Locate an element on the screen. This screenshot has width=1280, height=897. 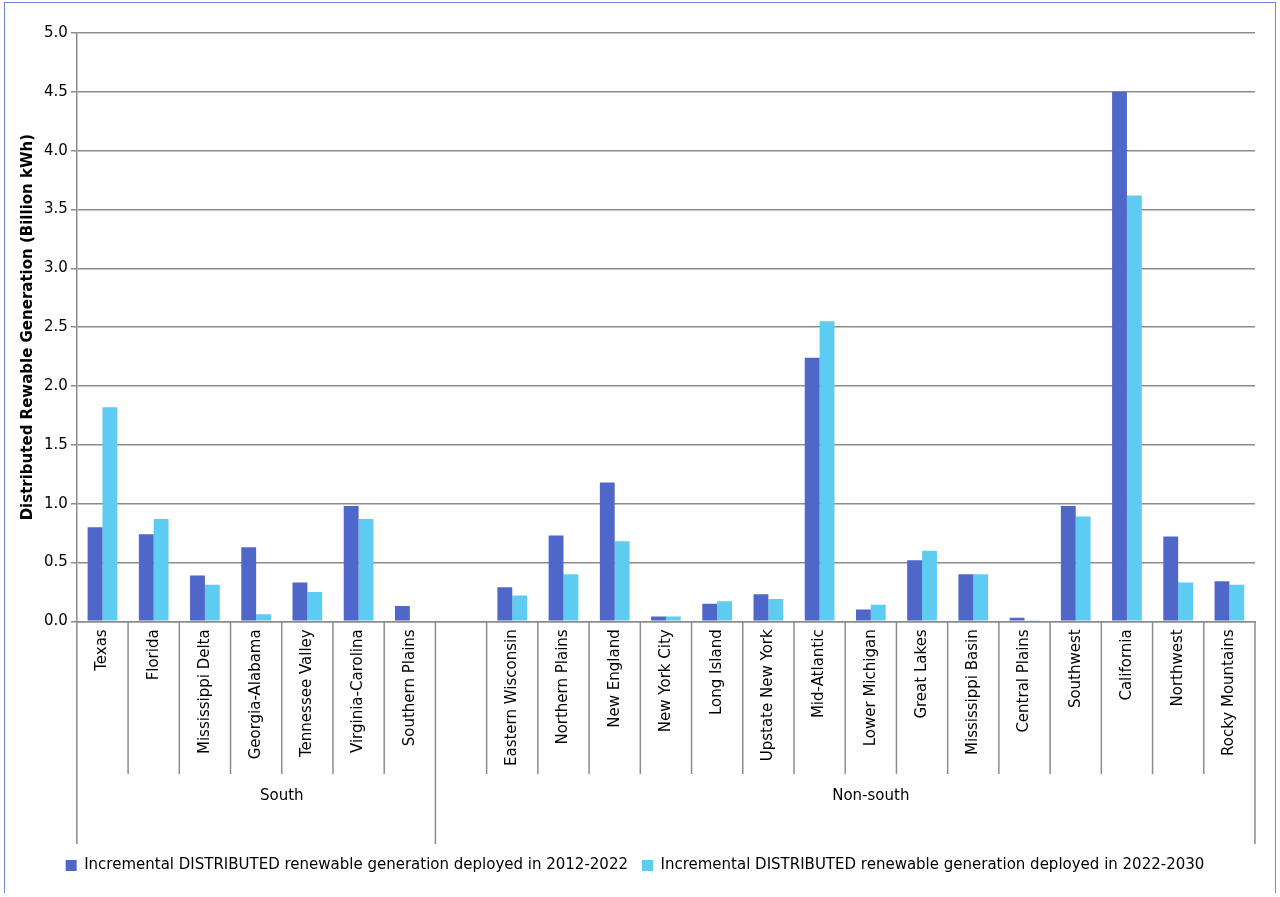
x-tick-label: Northern Plains is located at coordinates (562, 687).